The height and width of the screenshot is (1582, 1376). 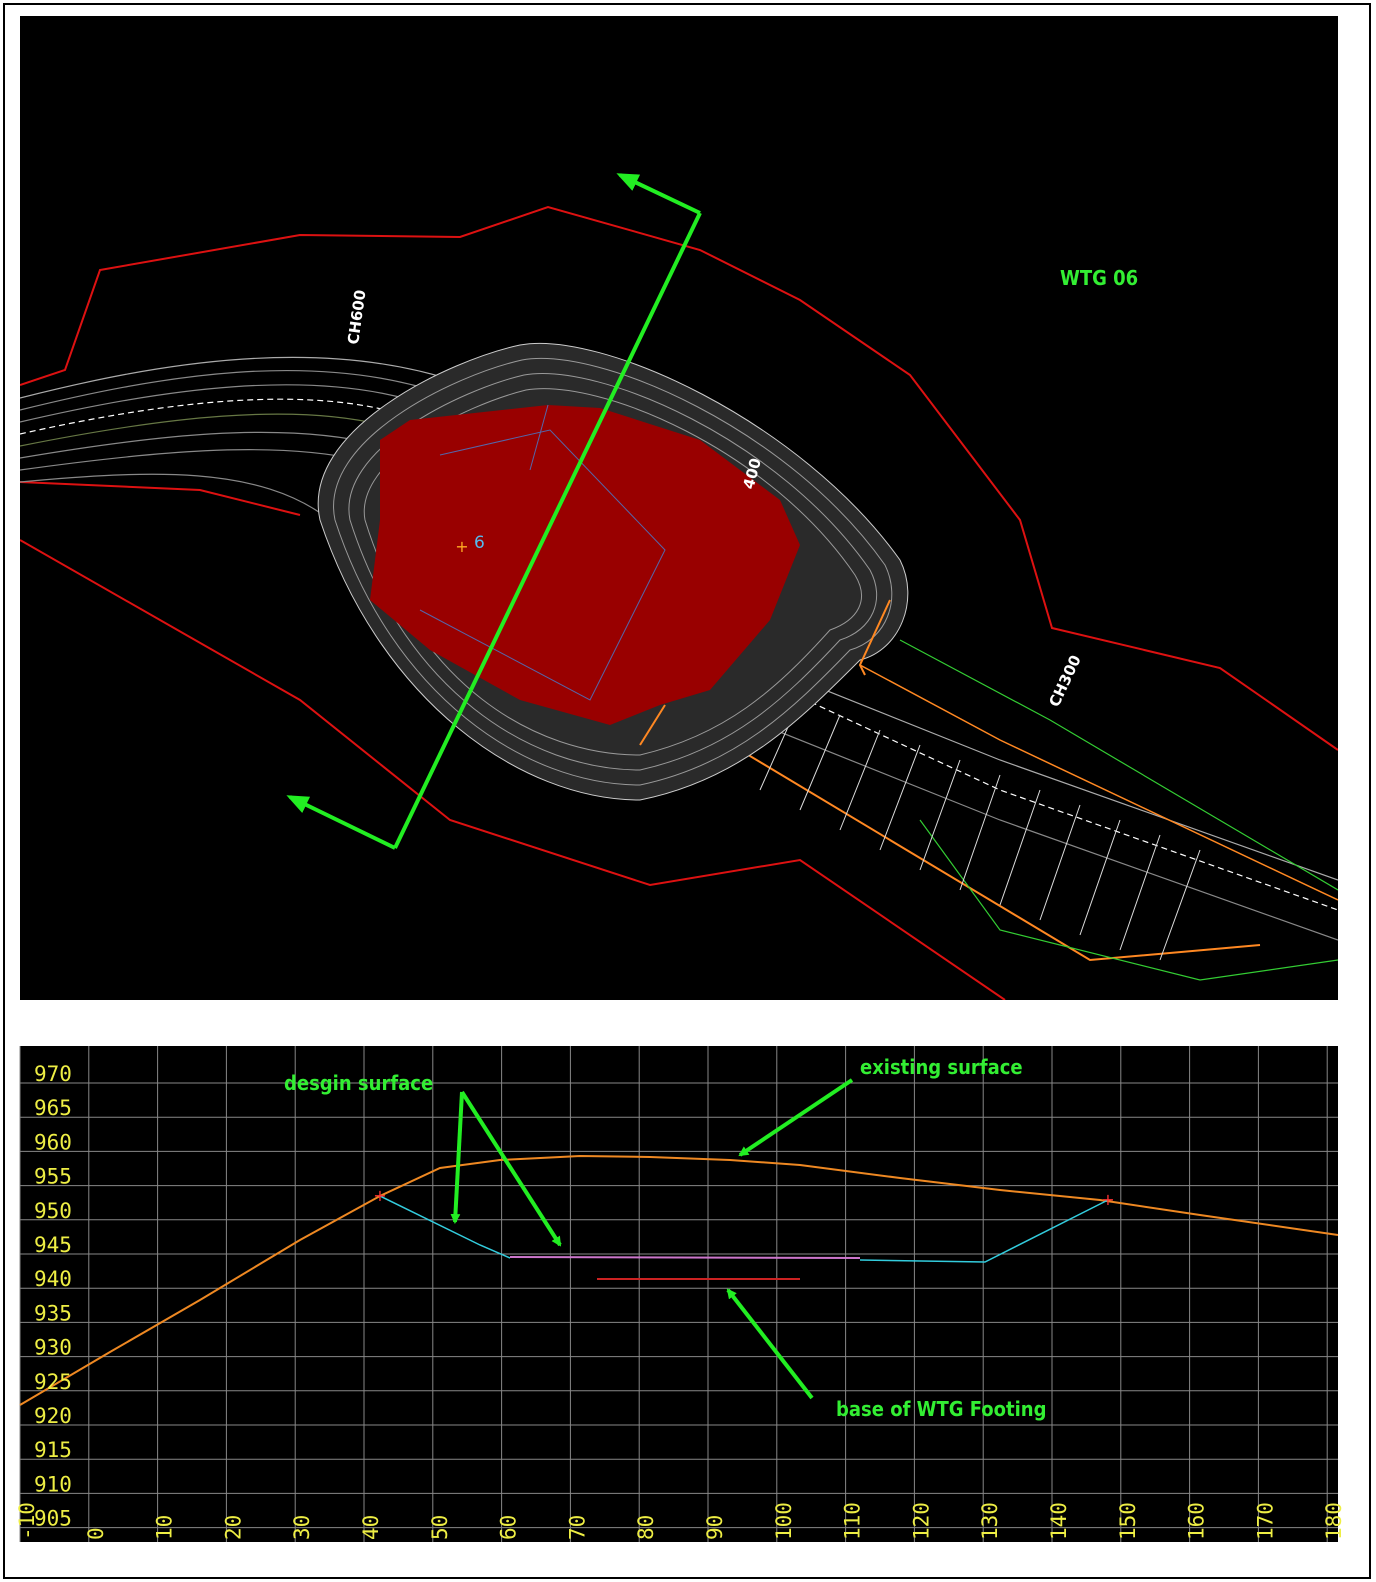 I want to click on y-label: 955, so click(x=53, y=1177).